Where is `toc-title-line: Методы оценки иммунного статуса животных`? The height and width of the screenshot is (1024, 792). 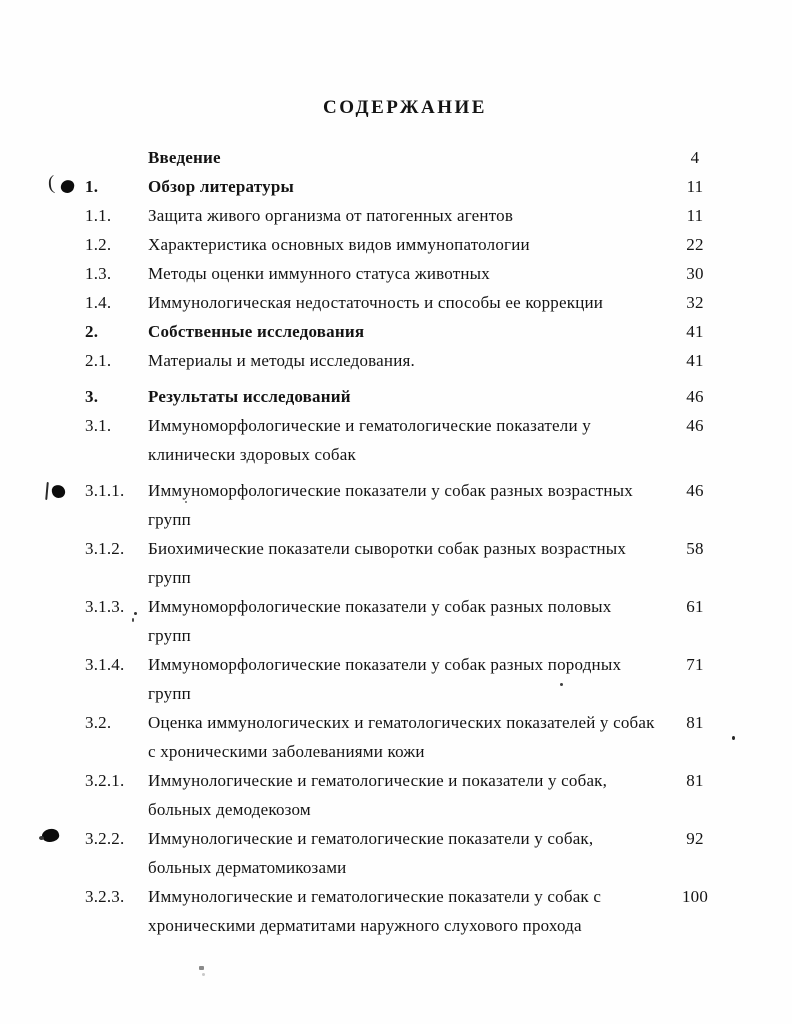
toc-title-line: Методы оценки иммунного статуса животных is located at coordinates (319, 273).